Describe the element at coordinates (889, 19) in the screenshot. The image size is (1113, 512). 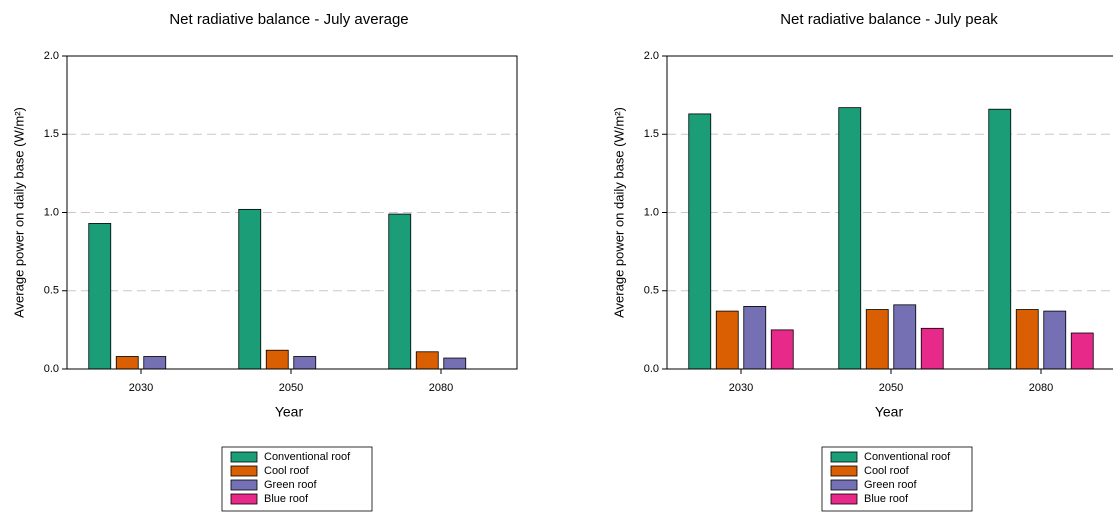
I see `chart-title: Net radiative balance - July peak` at that location.